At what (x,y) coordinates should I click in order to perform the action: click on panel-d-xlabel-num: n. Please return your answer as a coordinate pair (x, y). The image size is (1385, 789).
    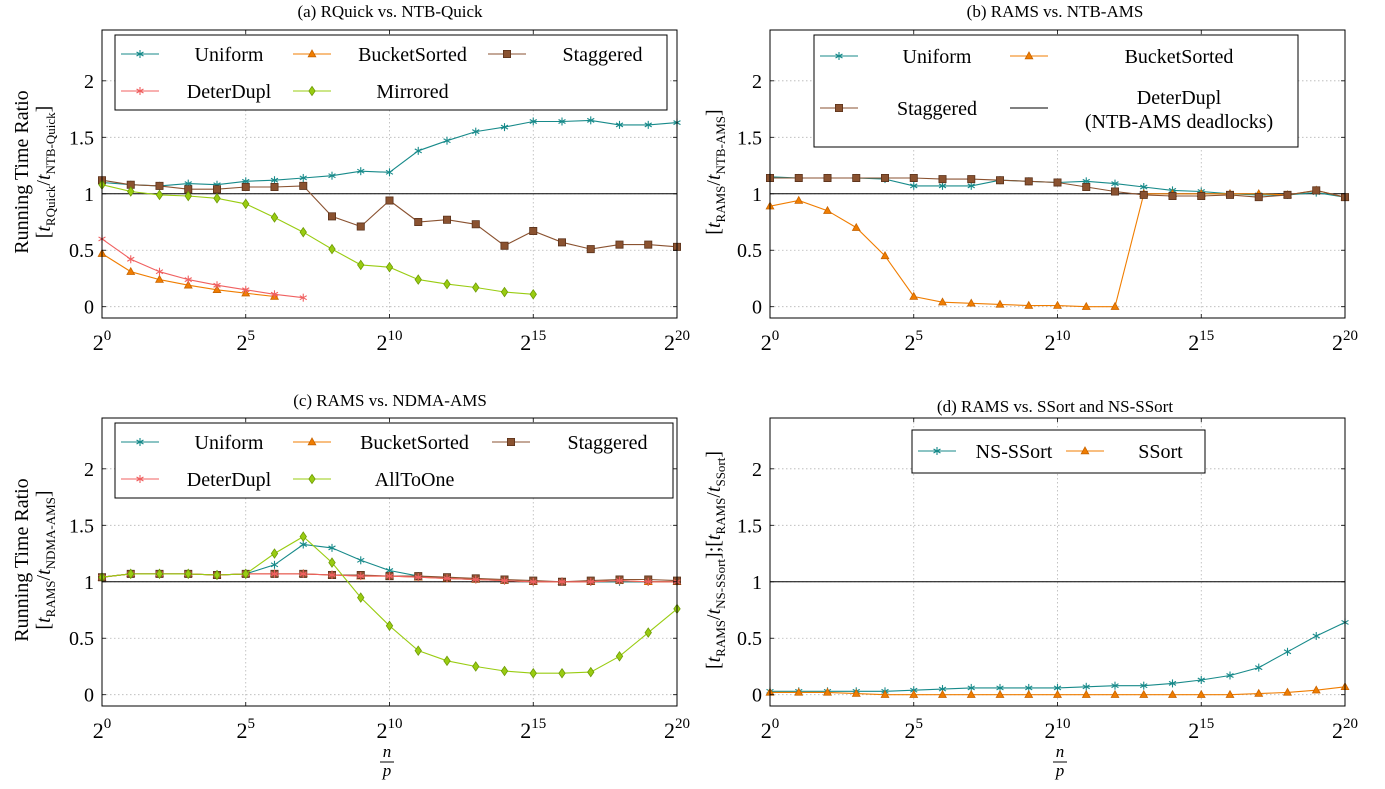
    Looking at the image, I should click on (1060, 751).